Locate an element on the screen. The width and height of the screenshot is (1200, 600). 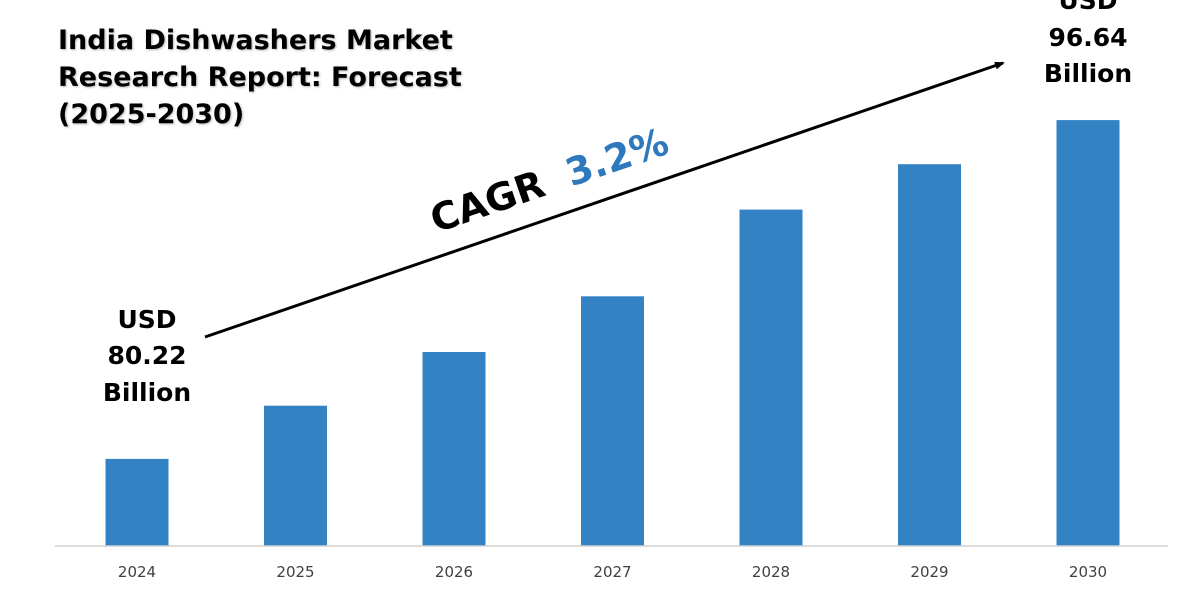
cagr-label: CAGR is located at coordinates (488, 202).